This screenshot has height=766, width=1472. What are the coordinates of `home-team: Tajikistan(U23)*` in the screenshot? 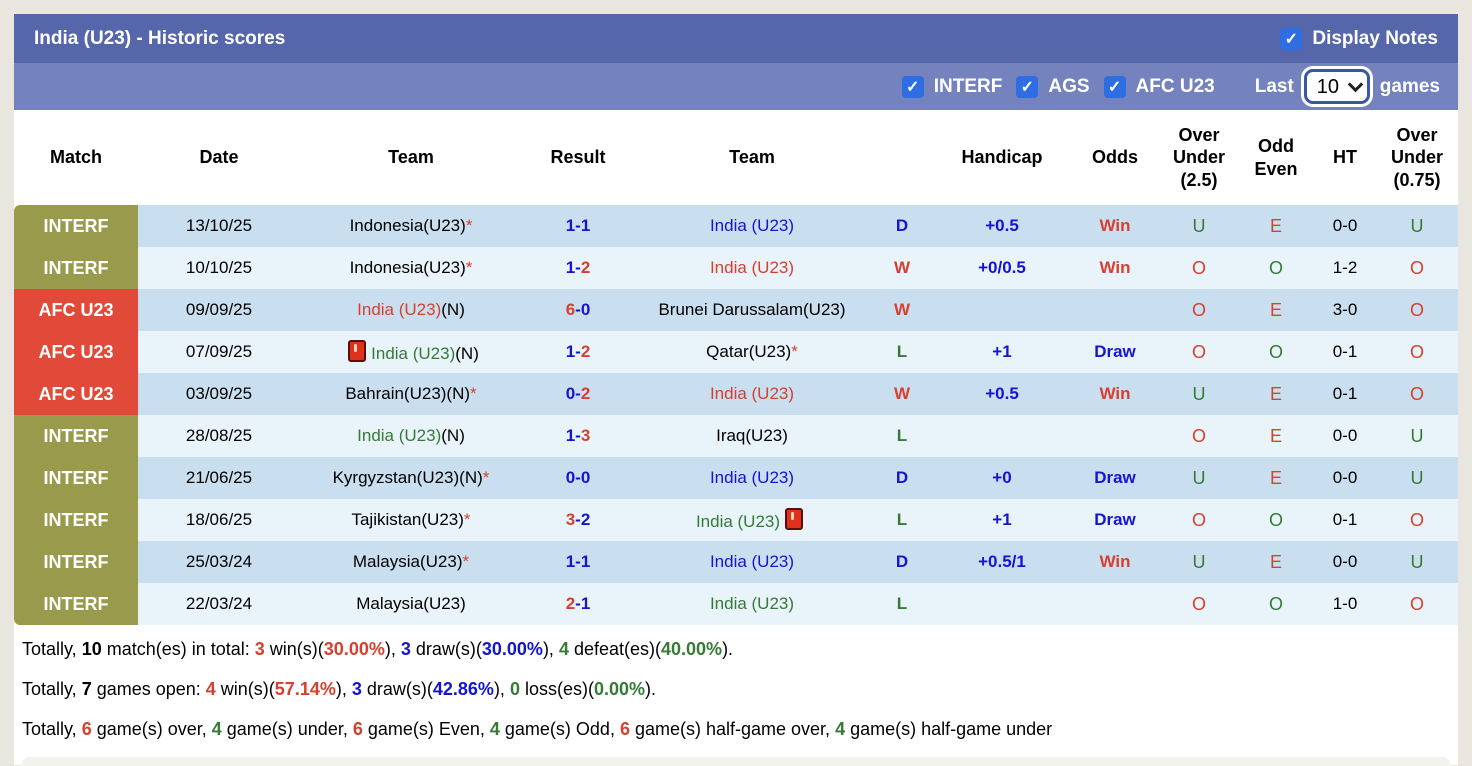 It's located at (411, 520).